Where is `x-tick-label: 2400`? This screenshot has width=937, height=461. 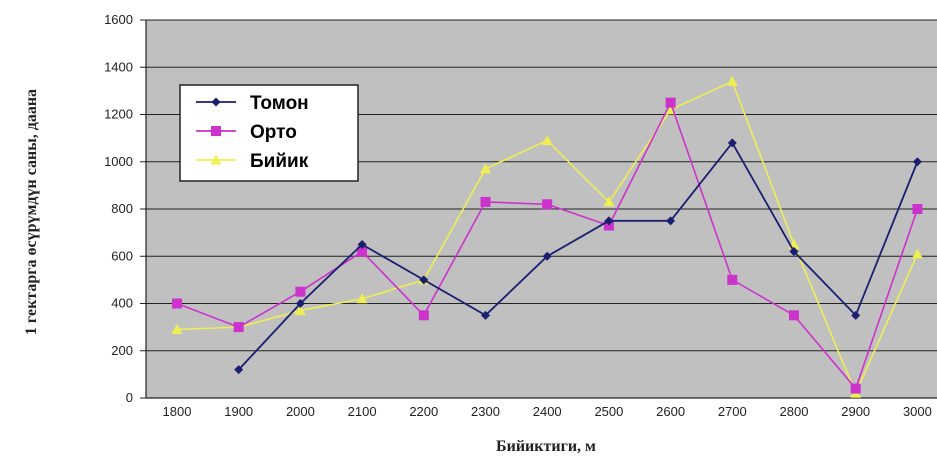
x-tick-label: 2400 is located at coordinates (547, 411).